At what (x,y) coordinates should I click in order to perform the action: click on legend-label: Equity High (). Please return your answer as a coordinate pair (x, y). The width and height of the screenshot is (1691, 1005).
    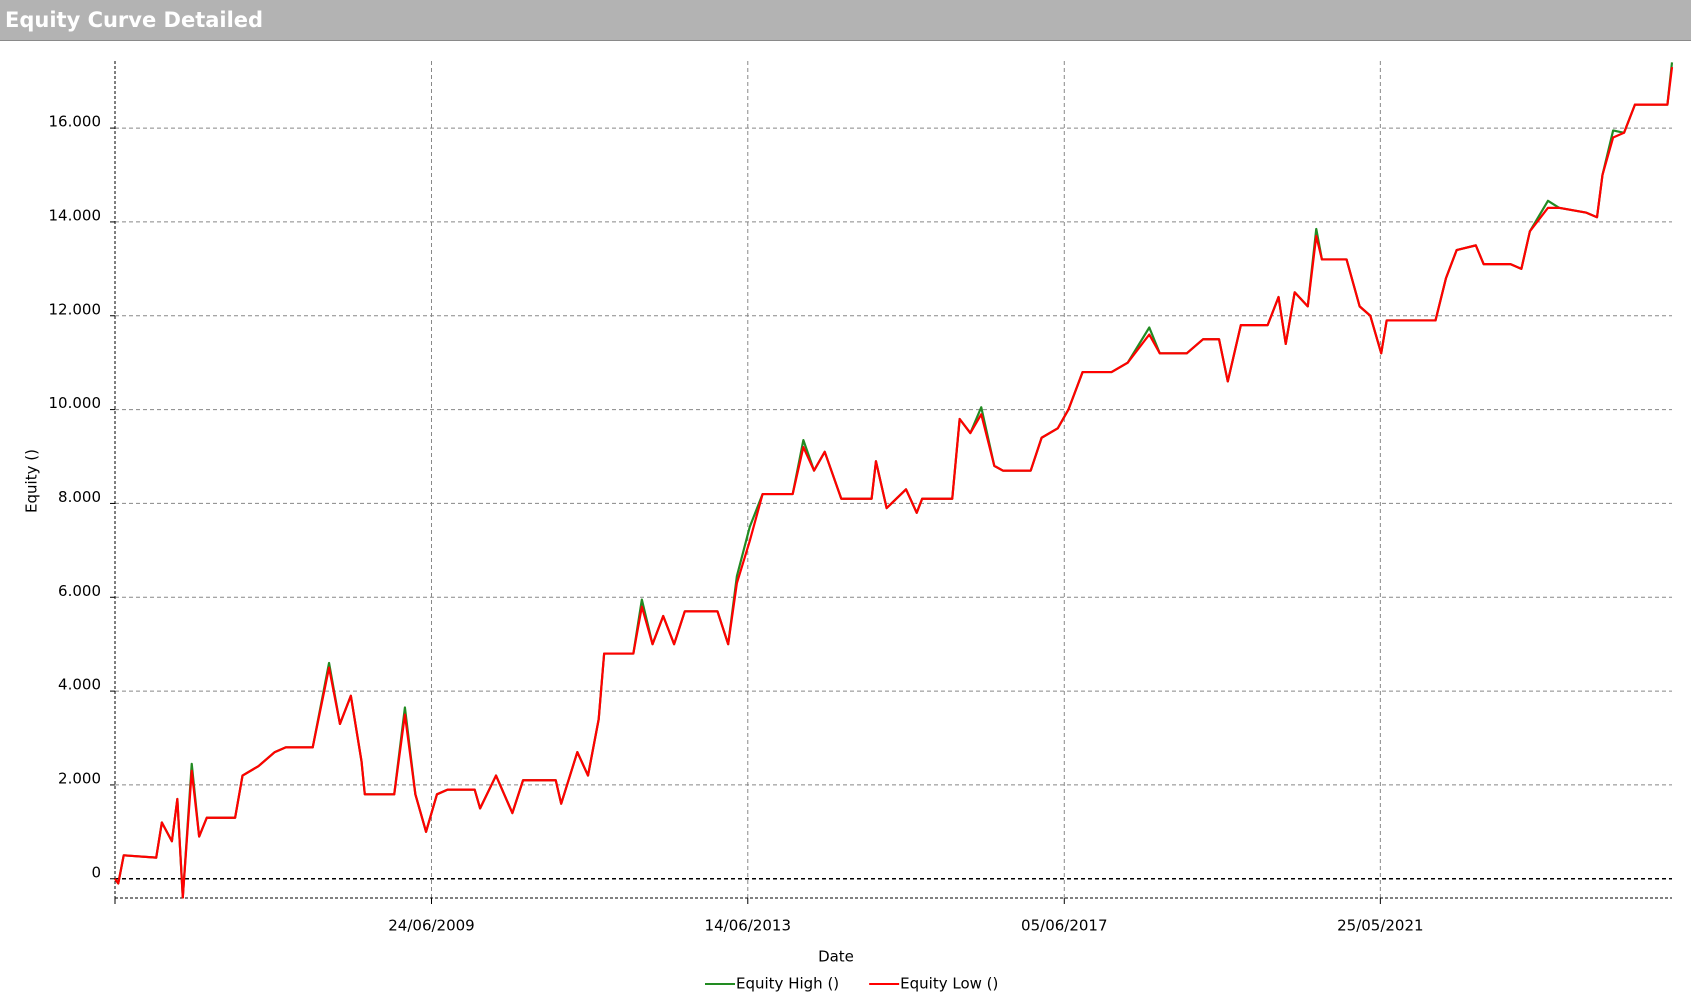
    Looking at the image, I should click on (787, 984).